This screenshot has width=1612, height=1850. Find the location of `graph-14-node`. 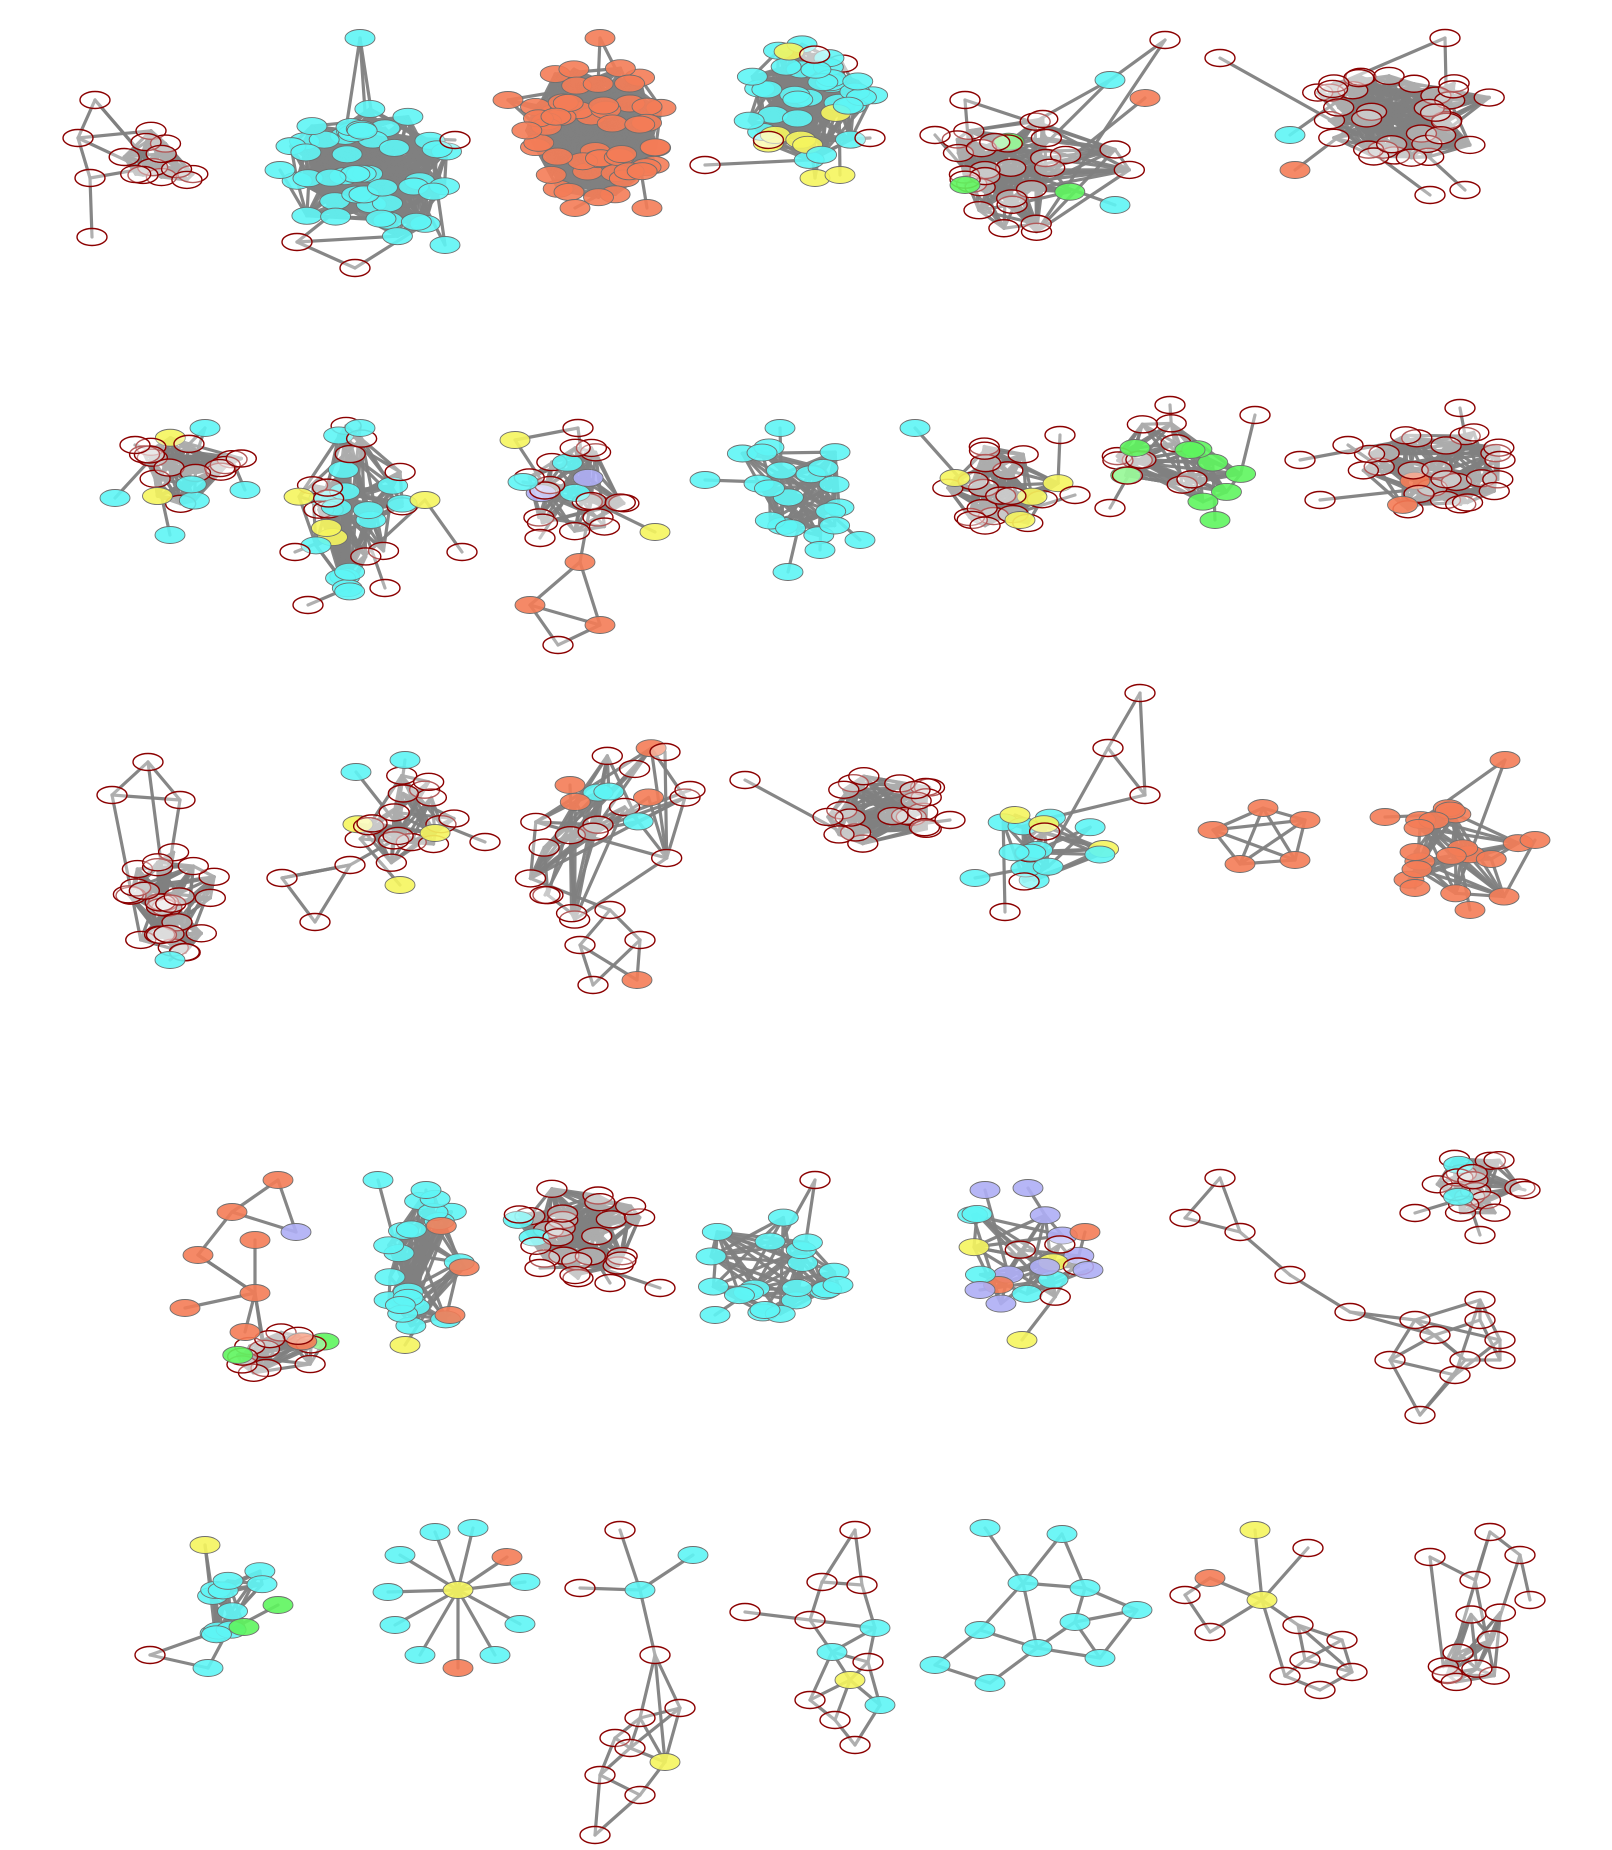

graph-14-node is located at coordinates (356, 772).